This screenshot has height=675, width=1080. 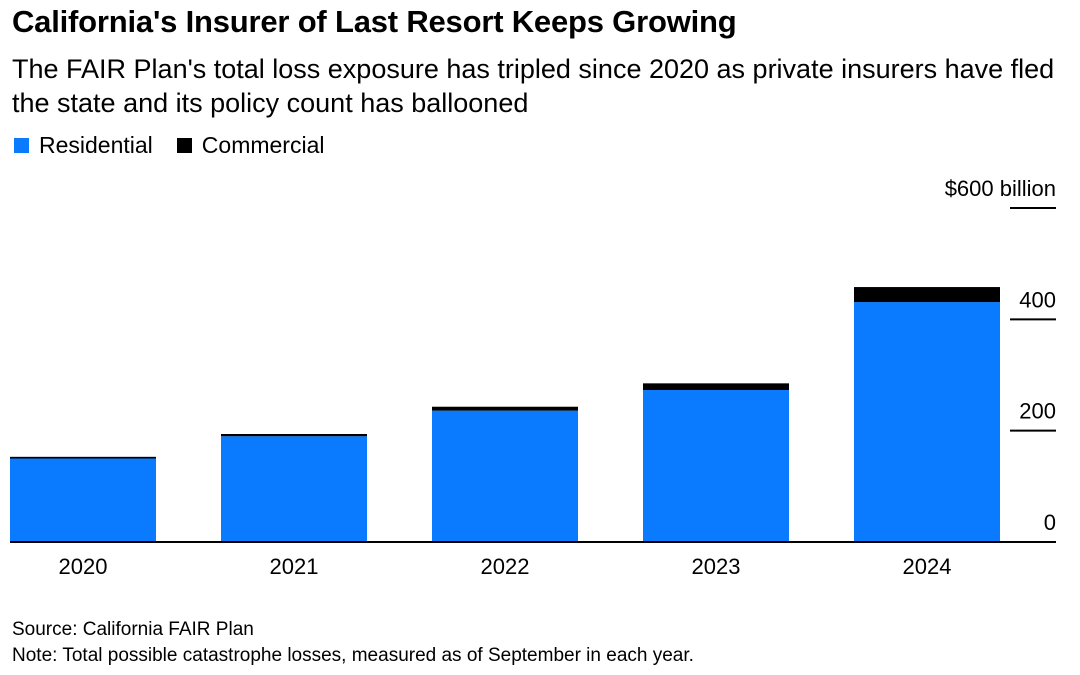 I want to click on bar-residential-2020, so click(x=83, y=500).